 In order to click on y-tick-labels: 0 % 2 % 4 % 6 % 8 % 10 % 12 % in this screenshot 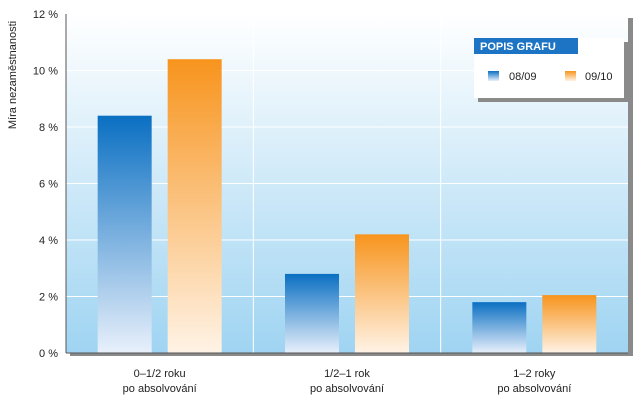, I will do `click(45, 184)`.